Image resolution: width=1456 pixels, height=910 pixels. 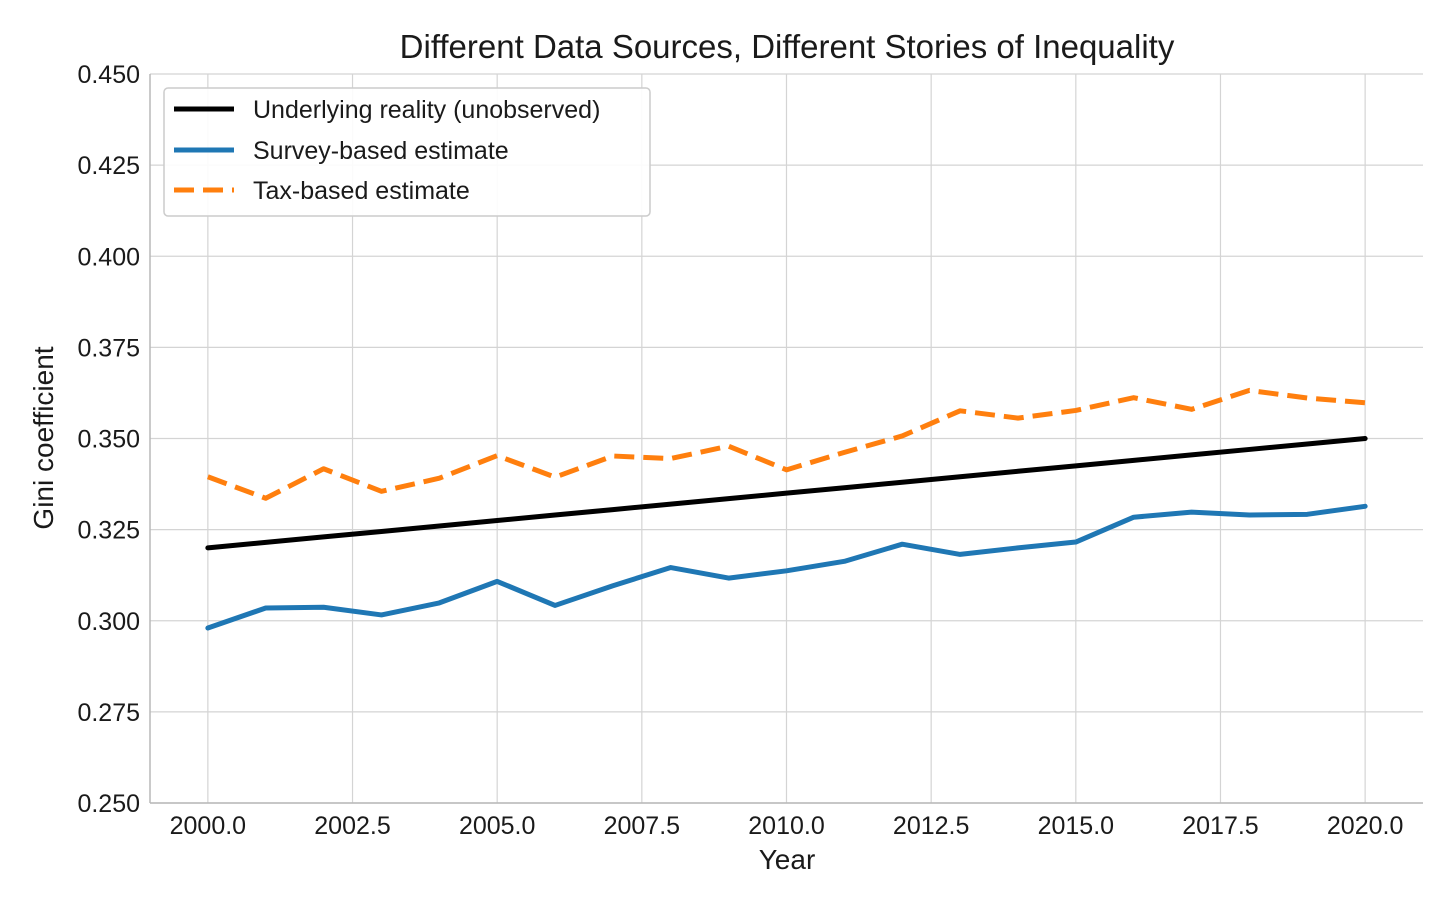 What do you see at coordinates (108, 348) in the screenshot?
I see `y-tick-label: 0.375` at bounding box center [108, 348].